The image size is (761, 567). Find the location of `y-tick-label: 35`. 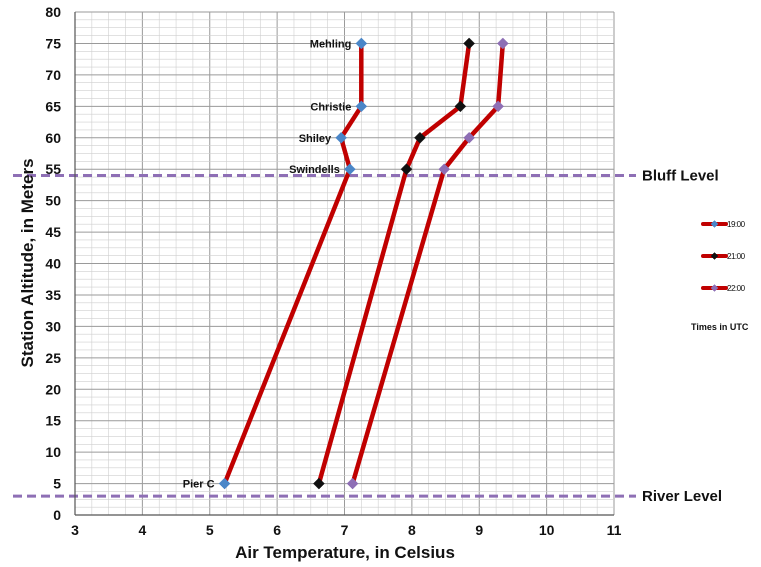

y-tick-label: 35 is located at coordinates (53, 295).